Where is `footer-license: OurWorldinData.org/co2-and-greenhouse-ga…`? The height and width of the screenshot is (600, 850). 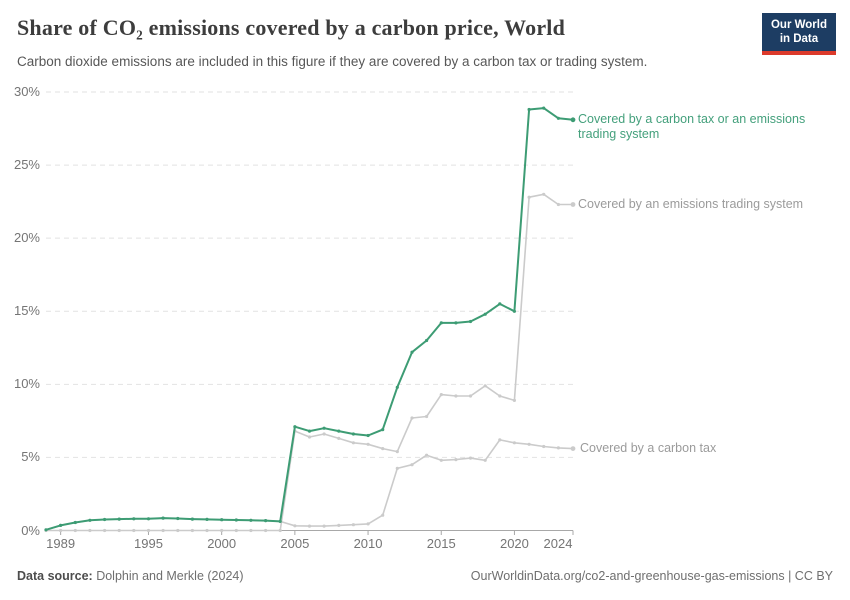 footer-license: OurWorldinData.org/co2-and-greenhouse-ga… is located at coordinates (651, 576).